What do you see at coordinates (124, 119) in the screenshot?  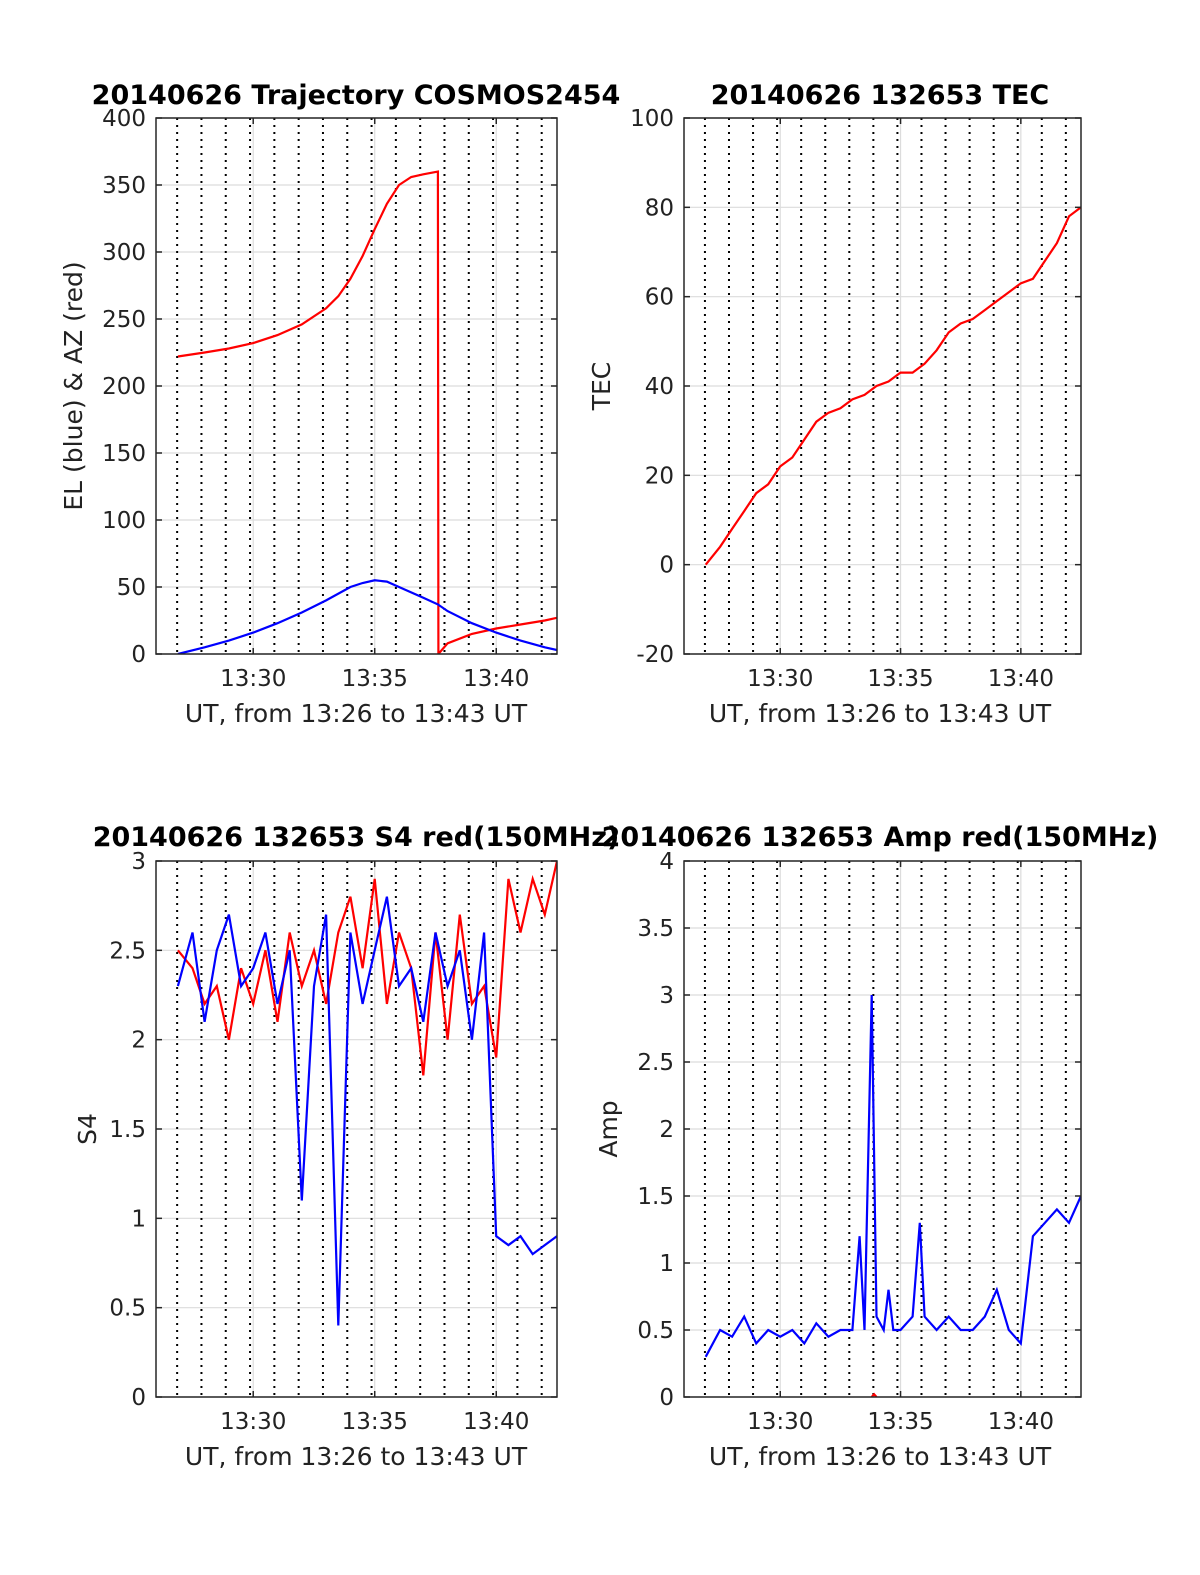 I see `y-tick-label: 400` at bounding box center [124, 119].